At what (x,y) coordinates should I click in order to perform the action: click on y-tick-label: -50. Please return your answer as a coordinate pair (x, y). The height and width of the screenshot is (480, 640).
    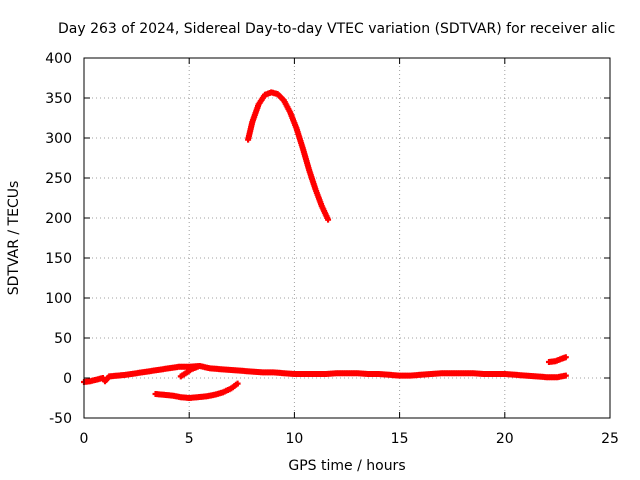
    Looking at the image, I should click on (60, 419).